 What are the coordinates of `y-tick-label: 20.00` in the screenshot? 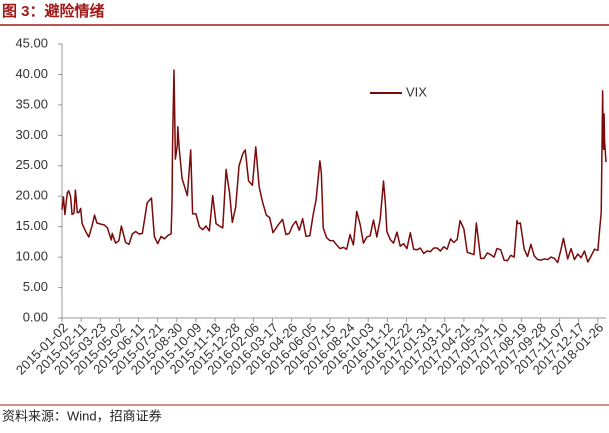 It's located at (31, 195).